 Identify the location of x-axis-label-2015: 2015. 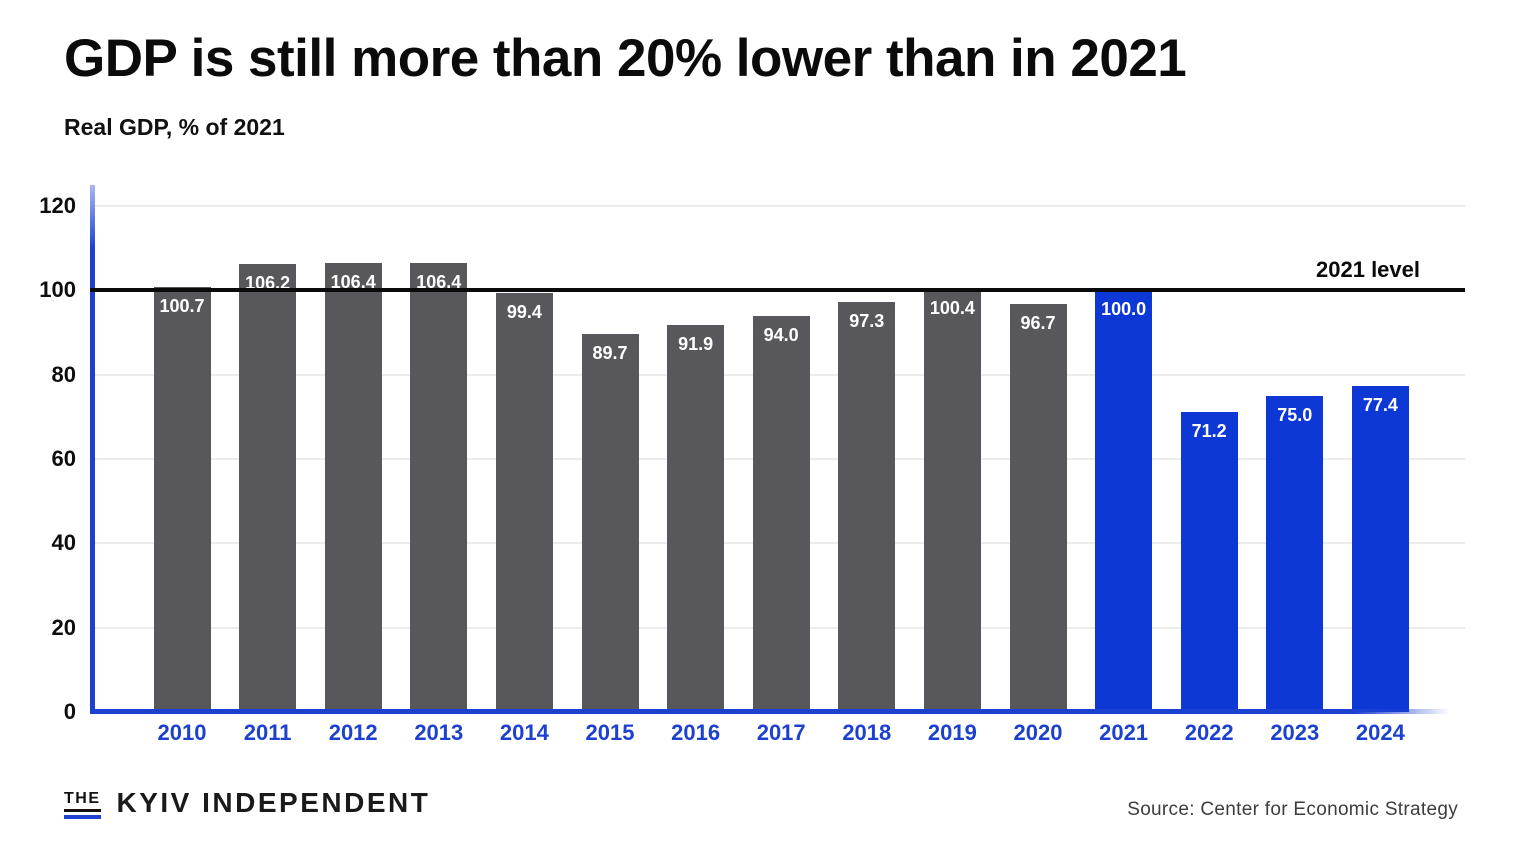
(610, 732).